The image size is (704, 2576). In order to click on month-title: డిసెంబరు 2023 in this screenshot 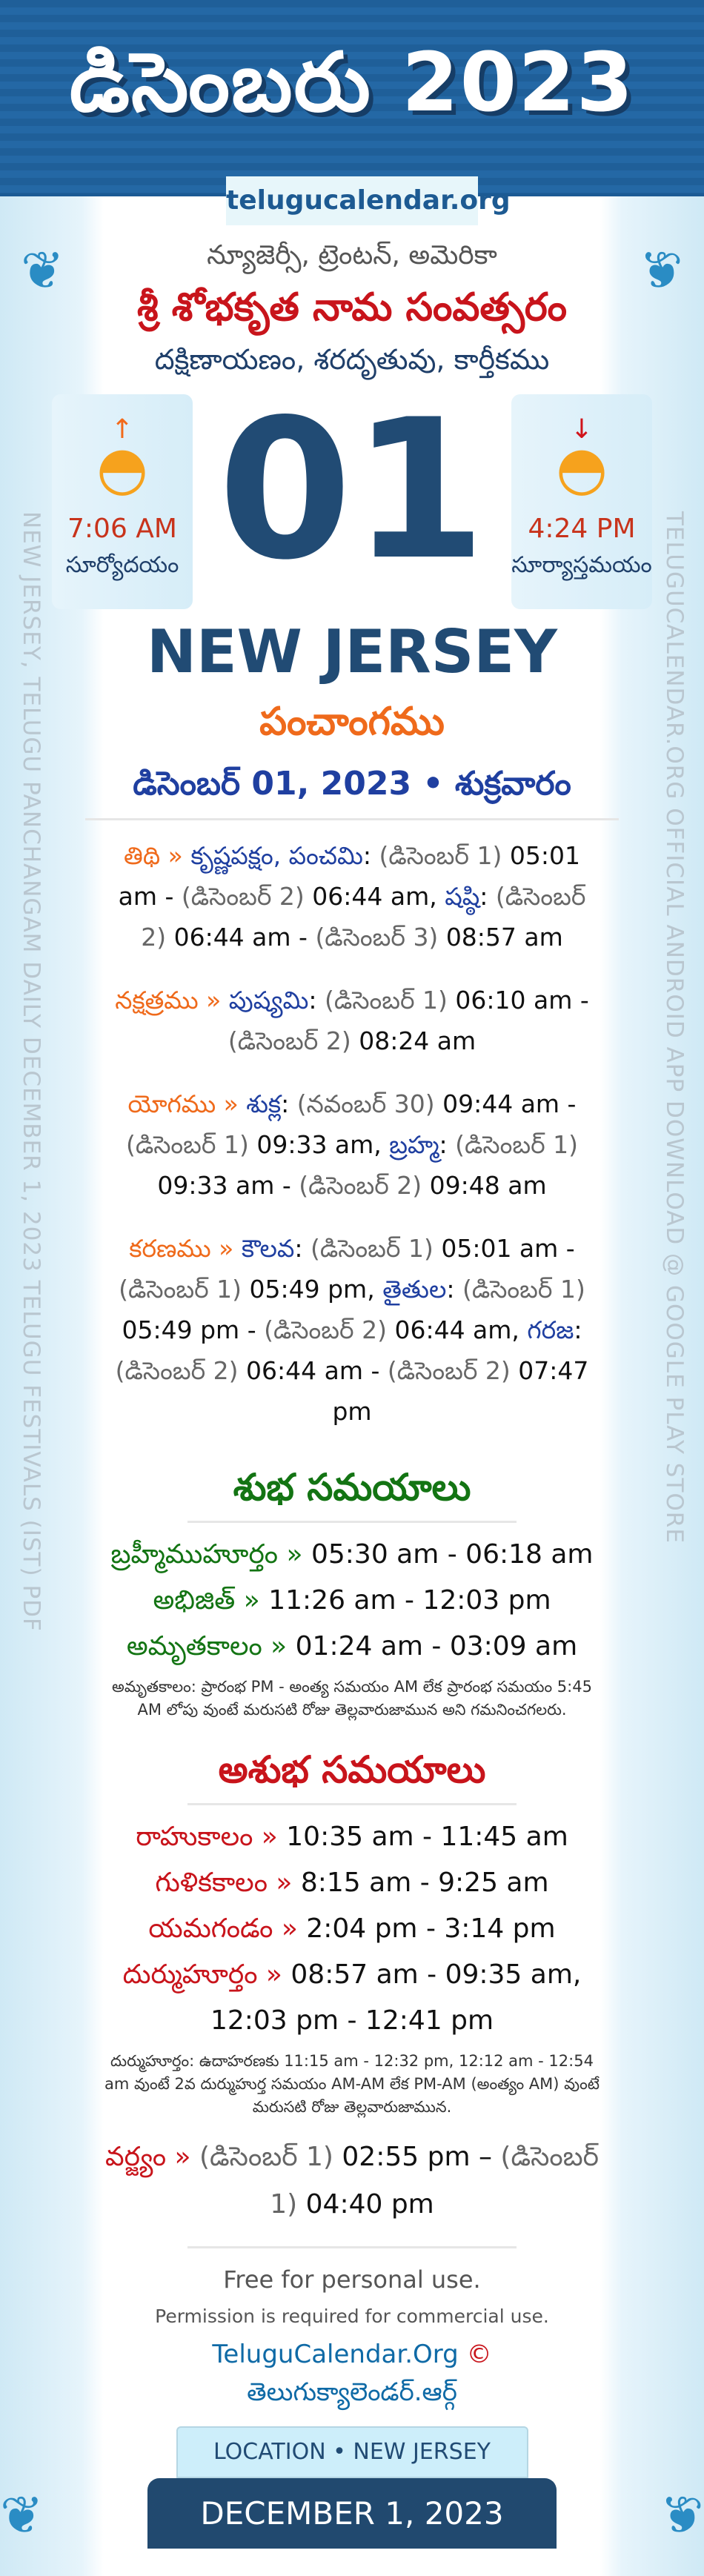, I will do `click(352, 82)`.